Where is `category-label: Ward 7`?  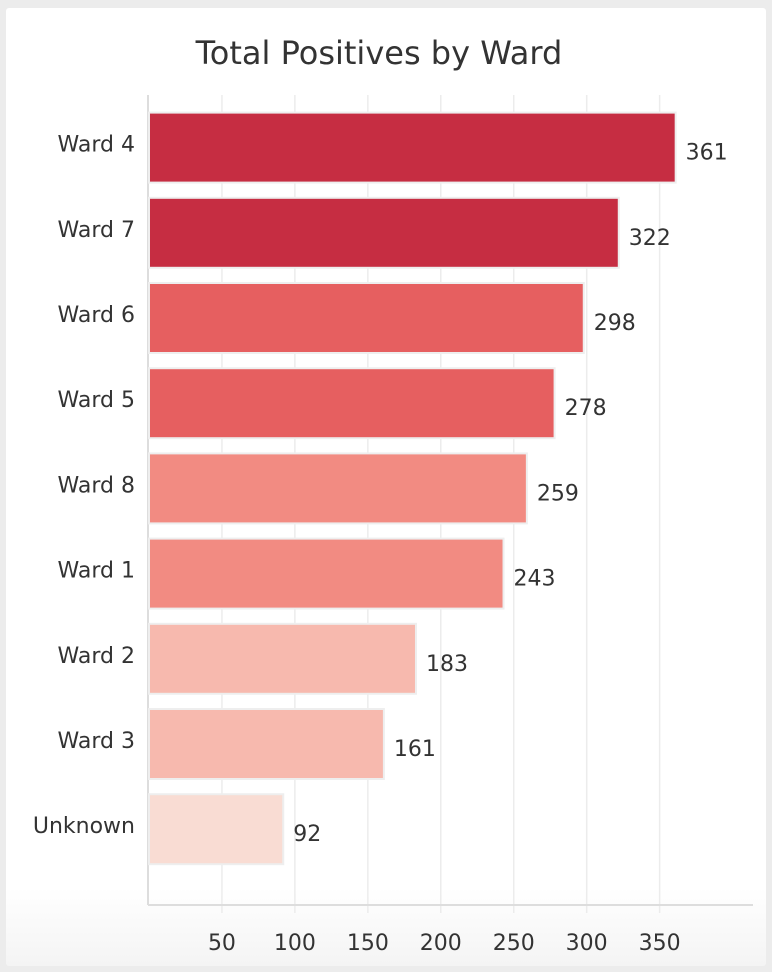 category-label: Ward 7 is located at coordinates (96, 230).